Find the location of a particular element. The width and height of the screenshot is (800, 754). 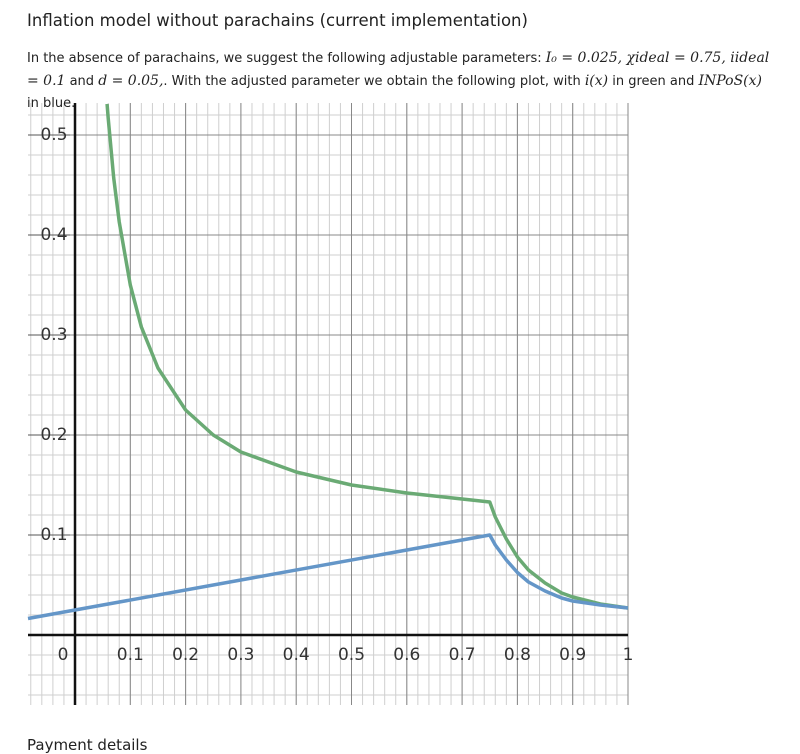

math: i(x) is located at coordinates (596, 81).